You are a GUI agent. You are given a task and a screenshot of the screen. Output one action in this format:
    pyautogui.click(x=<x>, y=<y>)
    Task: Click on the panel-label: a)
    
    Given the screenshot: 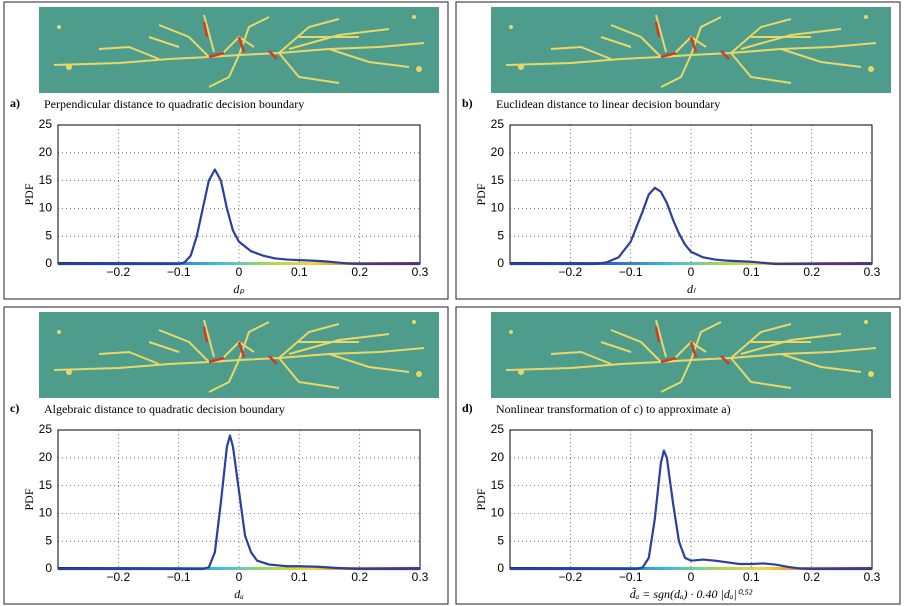 What is the action you would take?
    pyautogui.click(x=15, y=103)
    